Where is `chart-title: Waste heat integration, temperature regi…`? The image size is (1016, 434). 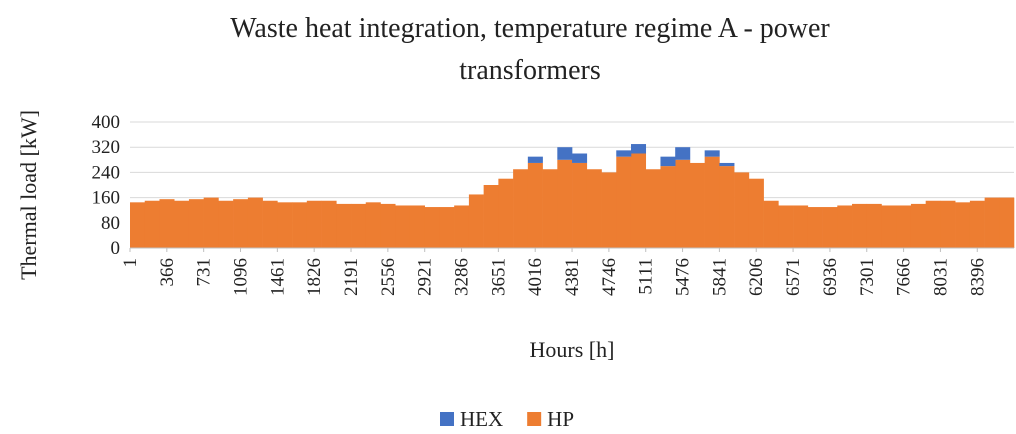 chart-title: Waste heat integration, temperature regi… is located at coordinates (530, 49).